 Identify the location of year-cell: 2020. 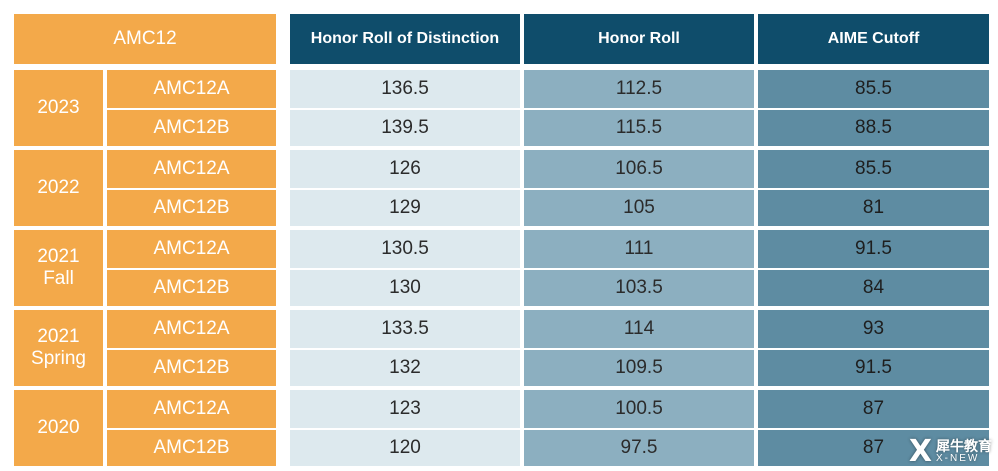
(58, 428).